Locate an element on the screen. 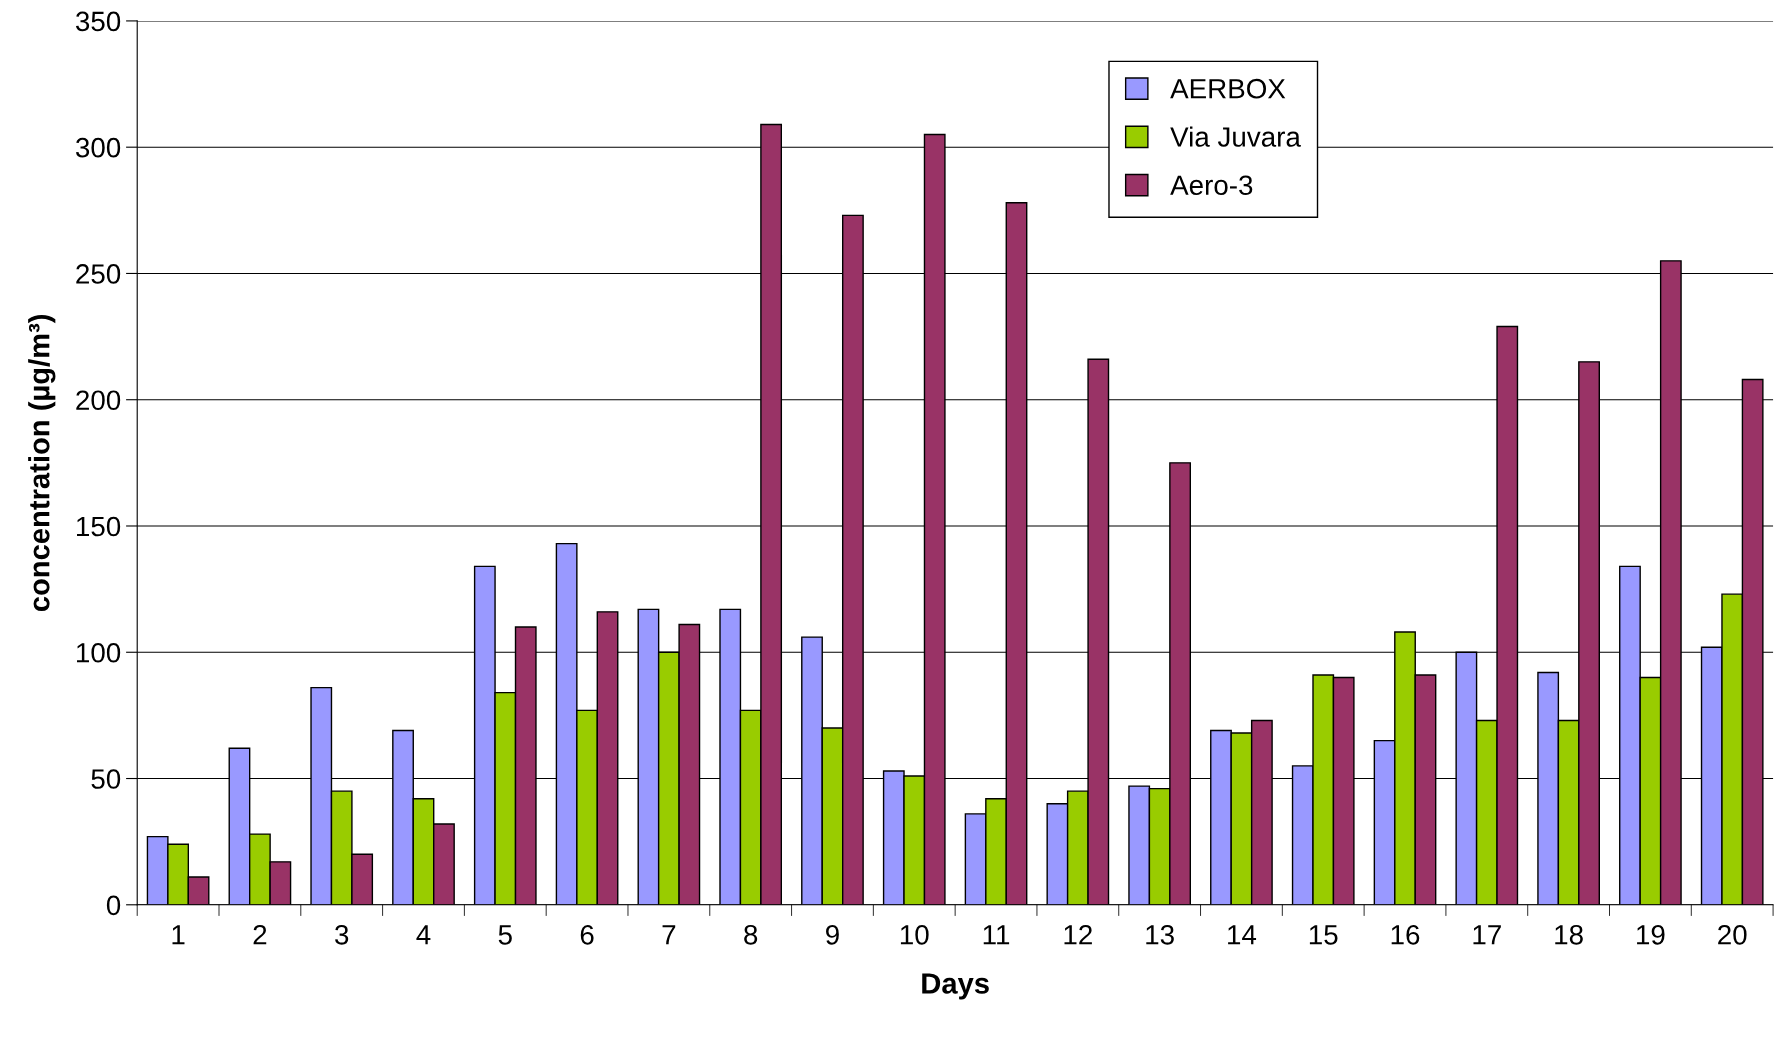  x-tick-label: 12 is located at coordinates (1078, 934).